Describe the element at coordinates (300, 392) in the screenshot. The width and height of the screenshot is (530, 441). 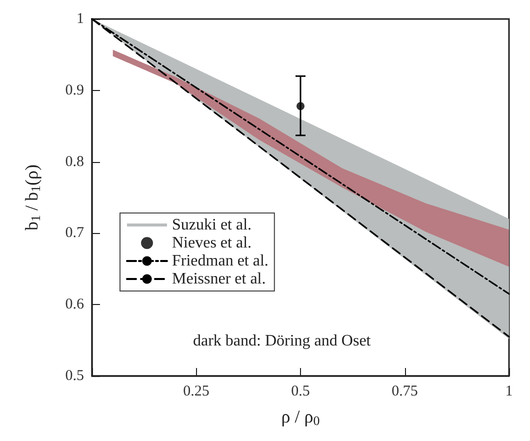
I see `x-tick-label: 0.5` at that location.